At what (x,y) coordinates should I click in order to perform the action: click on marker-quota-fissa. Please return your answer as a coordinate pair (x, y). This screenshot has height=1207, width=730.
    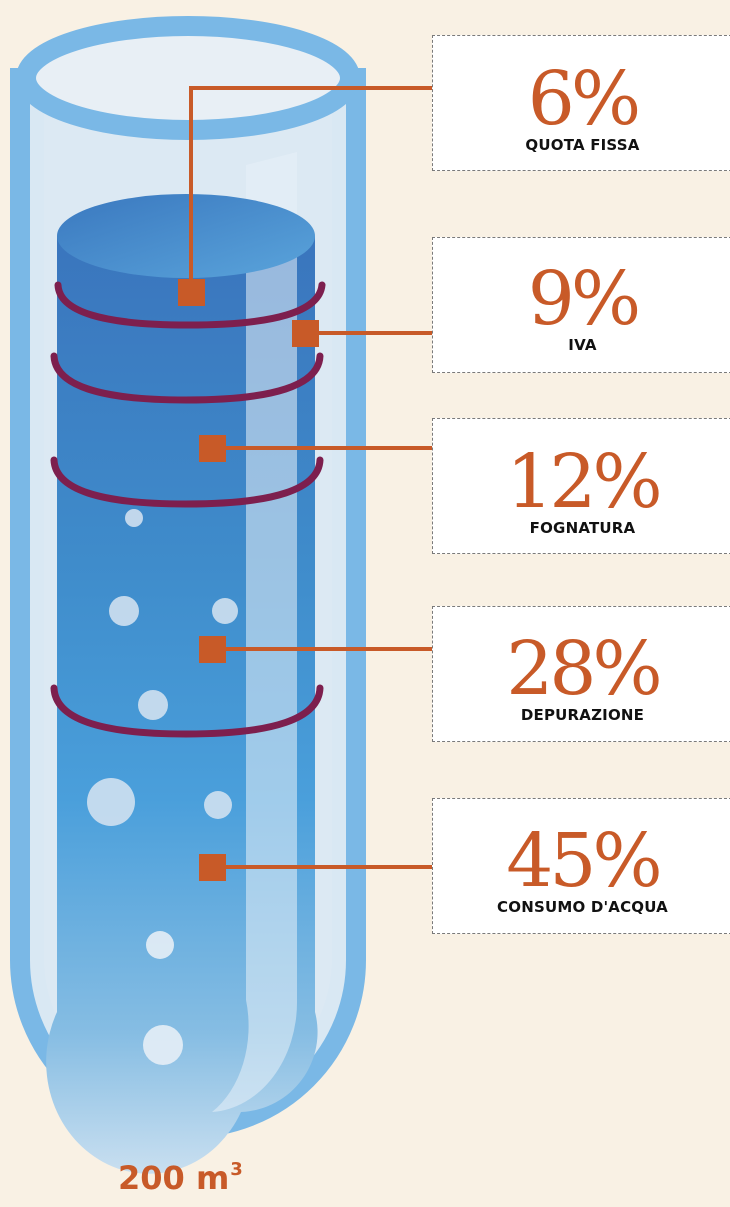
    Looking at the image, I should click on (191, 292).